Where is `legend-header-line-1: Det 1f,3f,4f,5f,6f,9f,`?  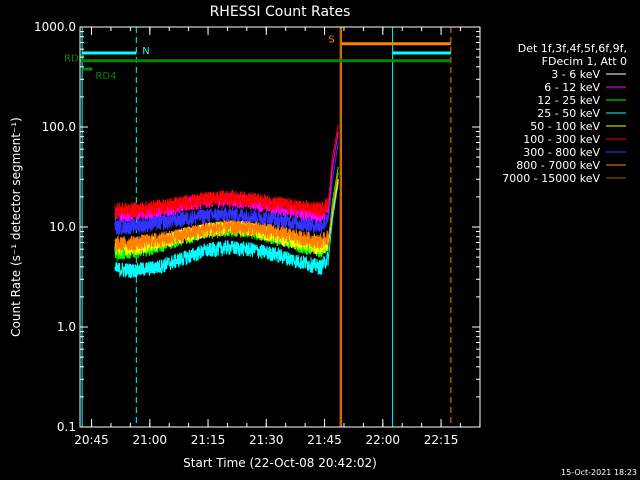
legend-header-line-1: Det 1f,3f,4f,5f,6f,9f, is located at coordinates (572, 48).